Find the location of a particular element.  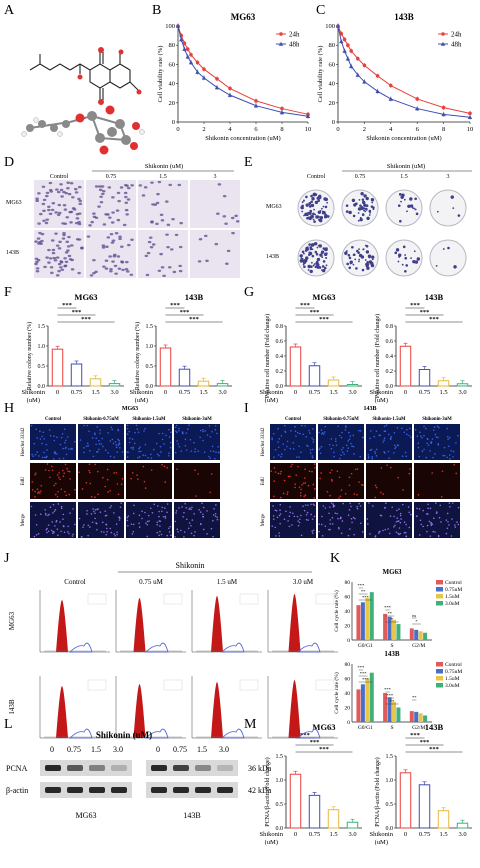

x-tick-label: 4 is located at coordinates (230, 129).